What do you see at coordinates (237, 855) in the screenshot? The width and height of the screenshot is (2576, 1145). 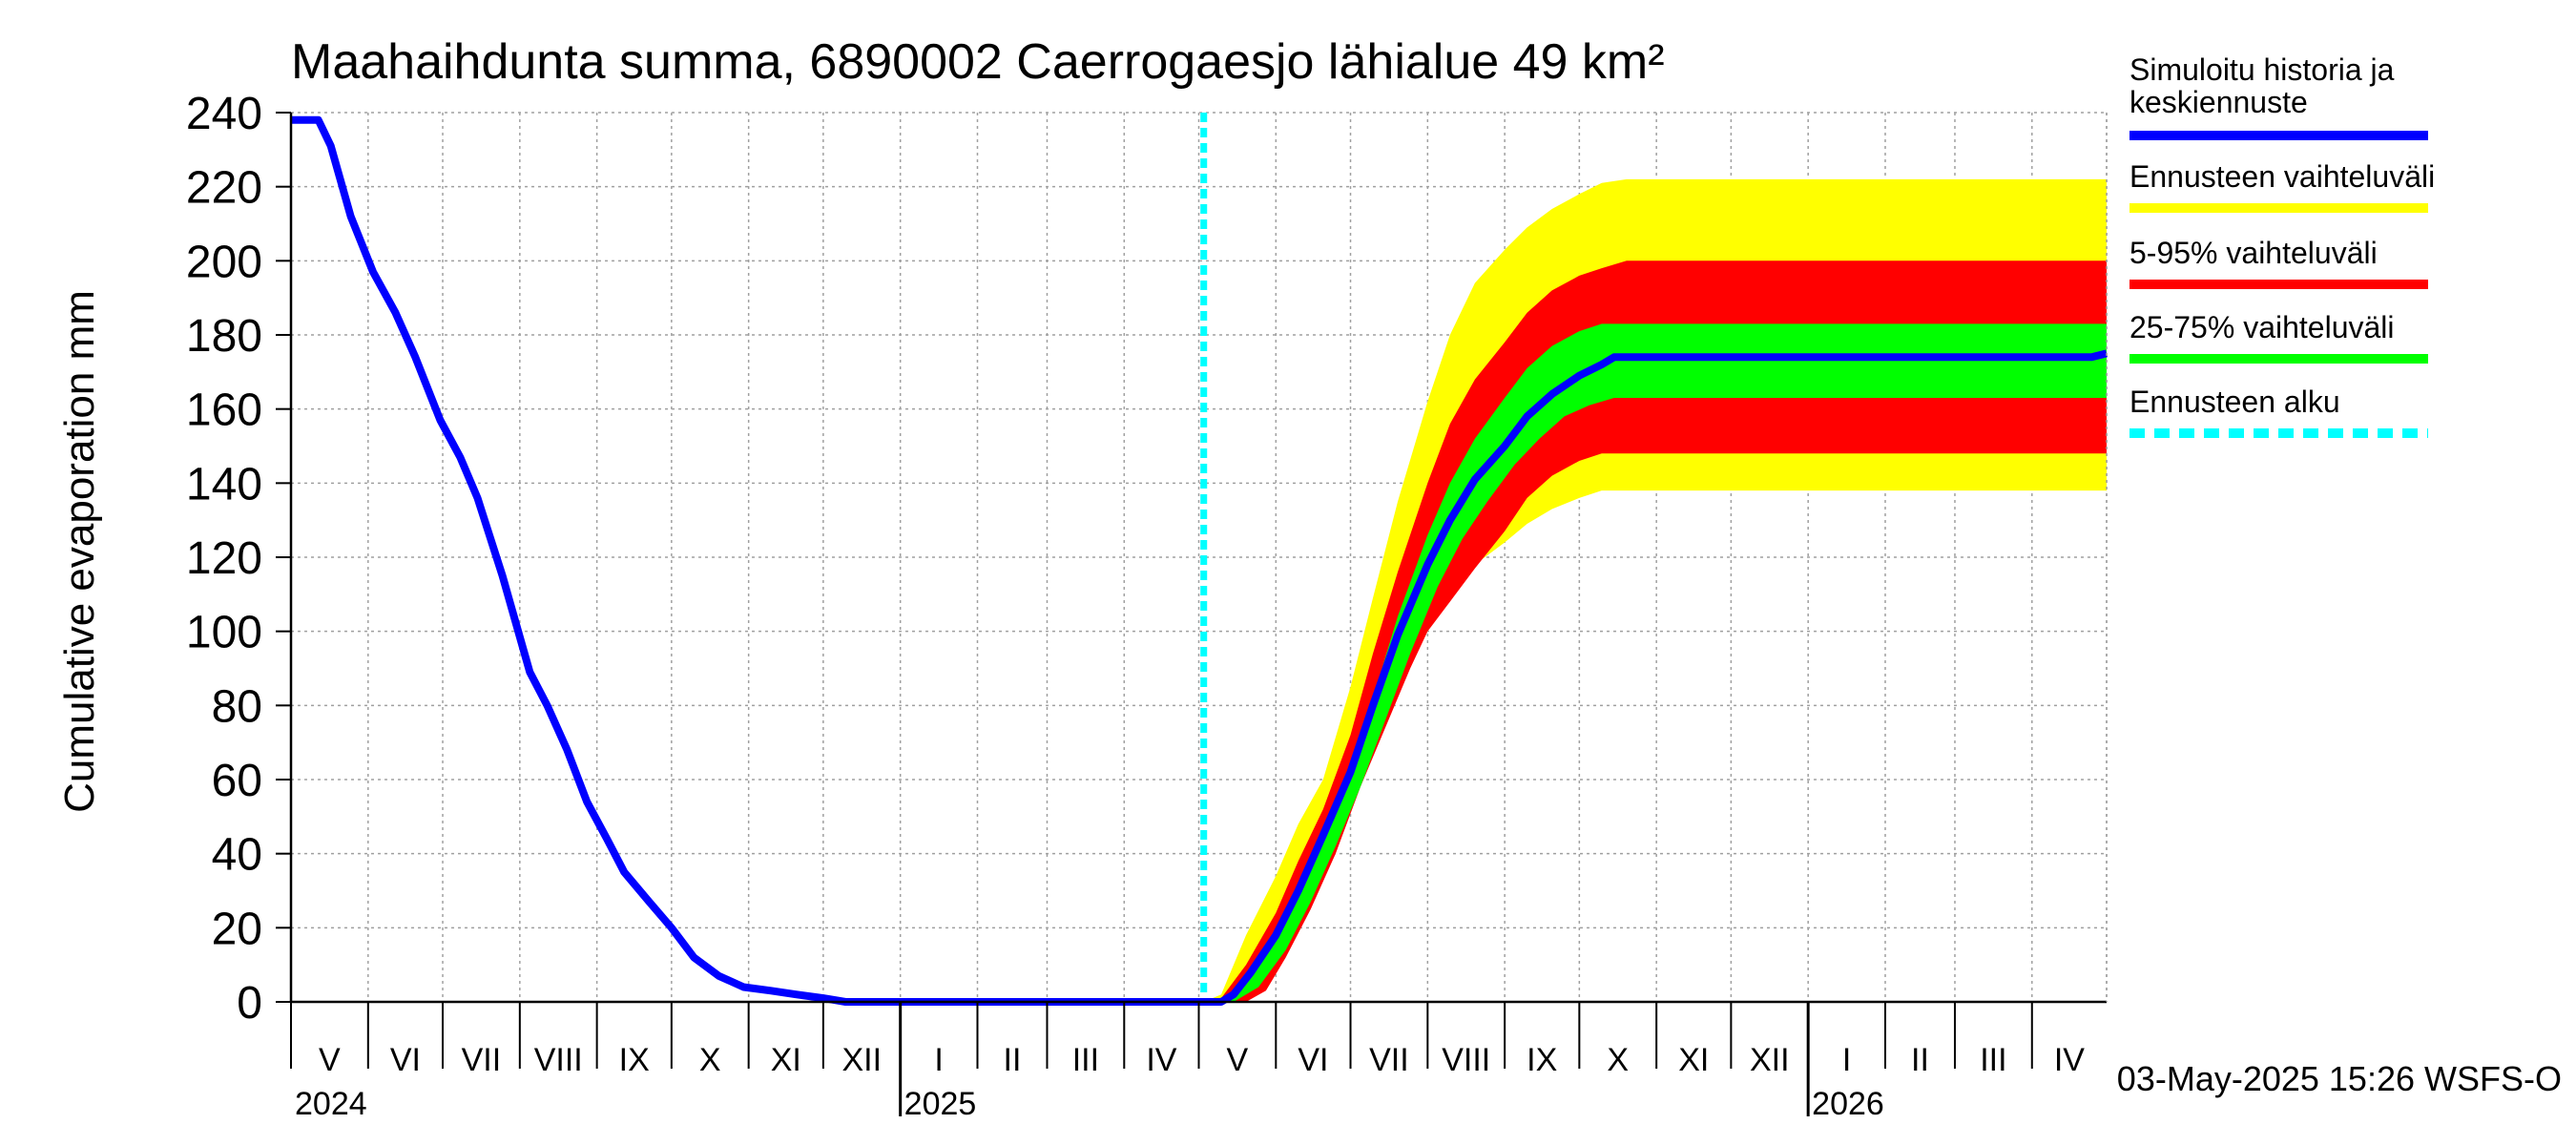 I see `y-tick-label: 40` at bounding box center [237, 855].